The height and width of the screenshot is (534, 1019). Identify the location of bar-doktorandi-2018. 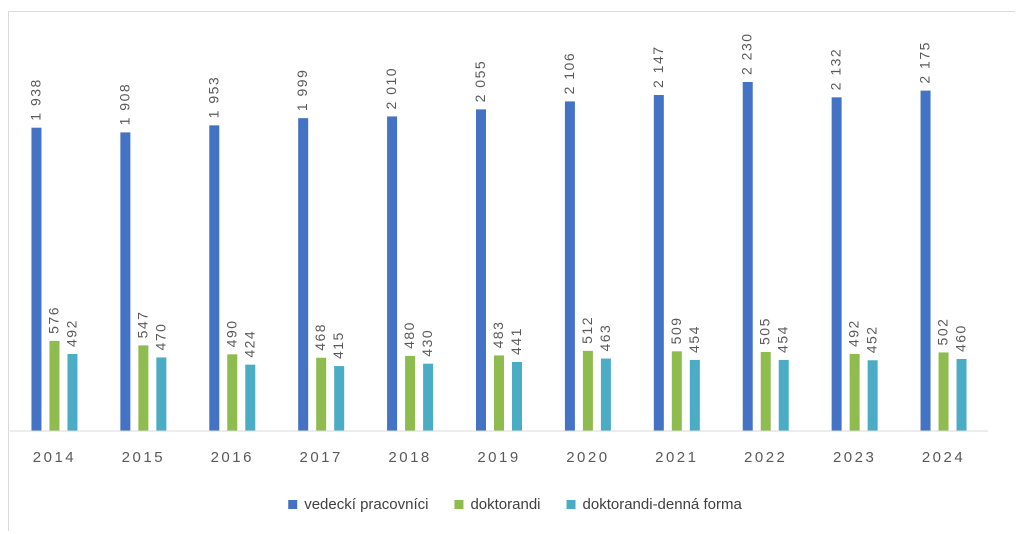
(410, 393).